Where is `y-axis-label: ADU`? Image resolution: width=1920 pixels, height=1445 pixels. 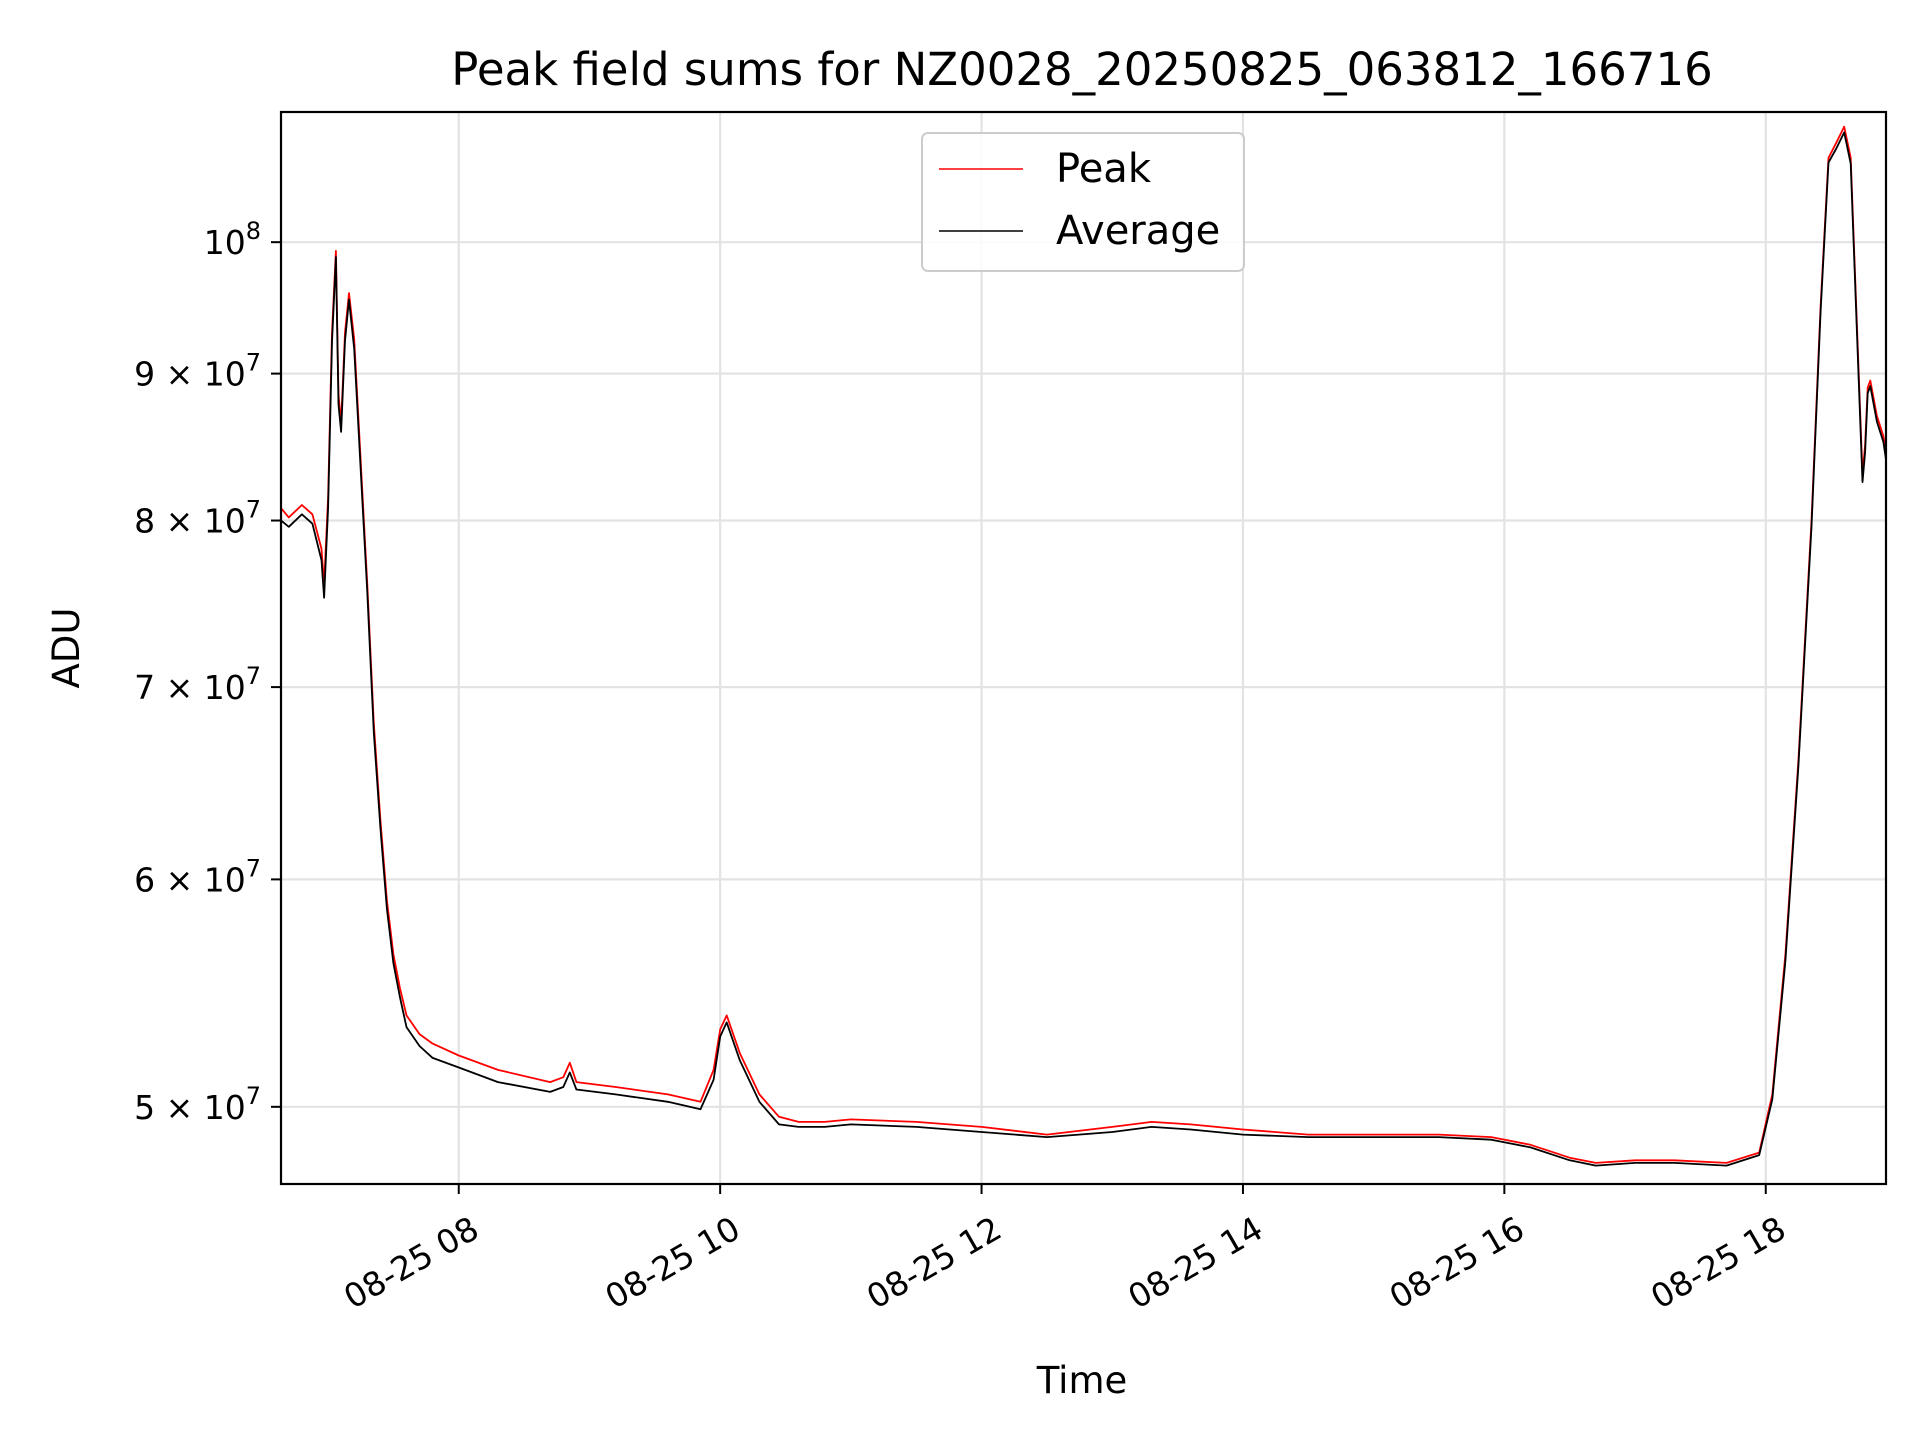 y-axis-label: ADU is located at coordinates (66, 648).